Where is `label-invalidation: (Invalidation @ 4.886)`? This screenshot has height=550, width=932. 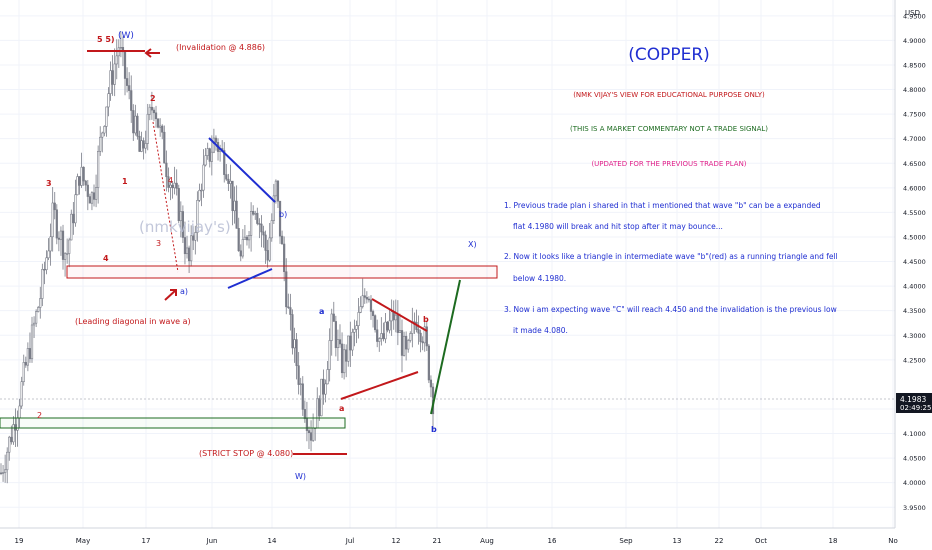 label-invalidation: (Invalidation @ 4.886) is located at coordinates (220, 47).